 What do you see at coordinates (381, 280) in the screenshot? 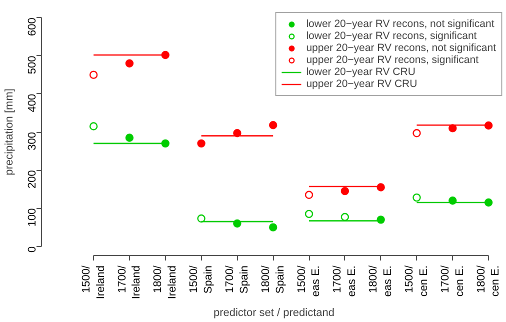
I see `x-tick-label: 1800/ eas E.` at bounding box center [381, 280].